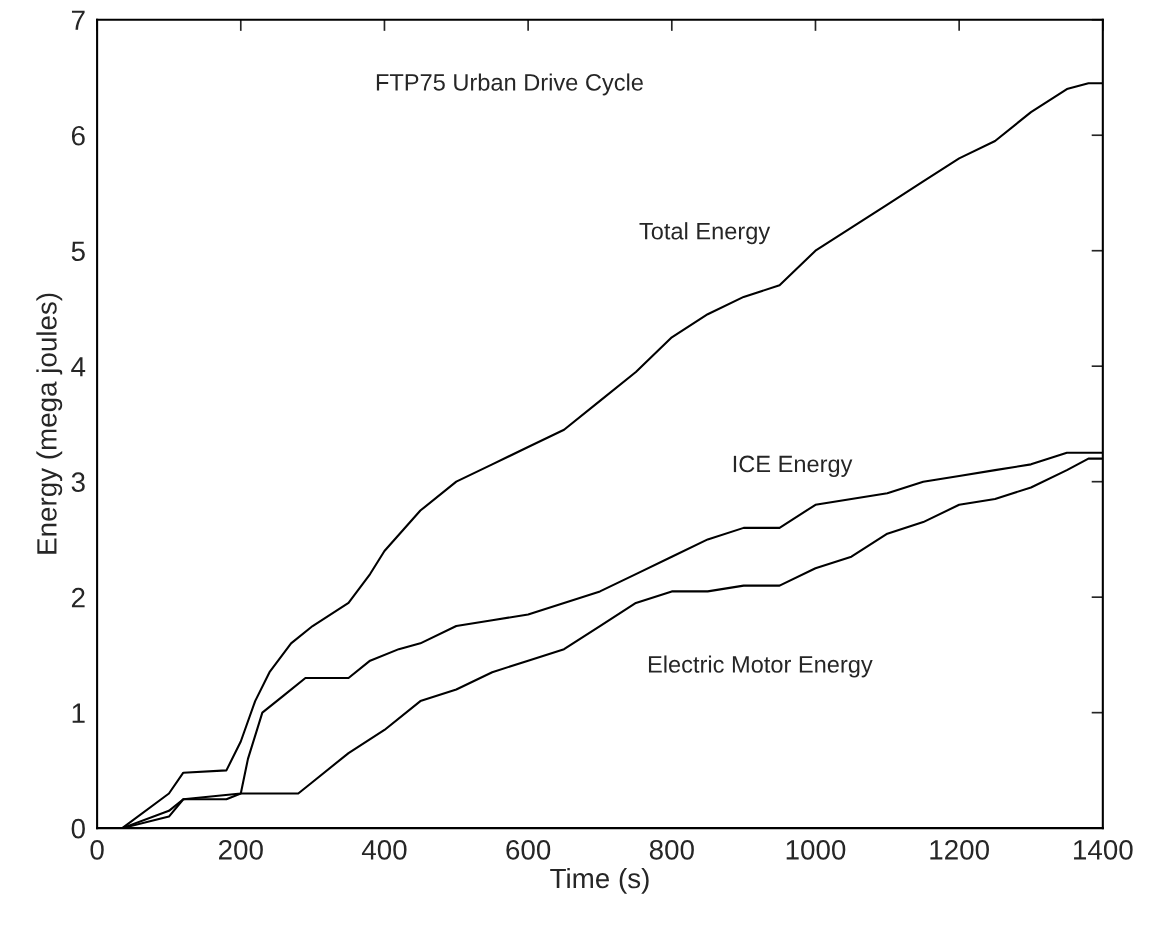 The width and height of the screenshot is (1156, 940). I want to click on x-tick-label: 1200, so click(959, 849).